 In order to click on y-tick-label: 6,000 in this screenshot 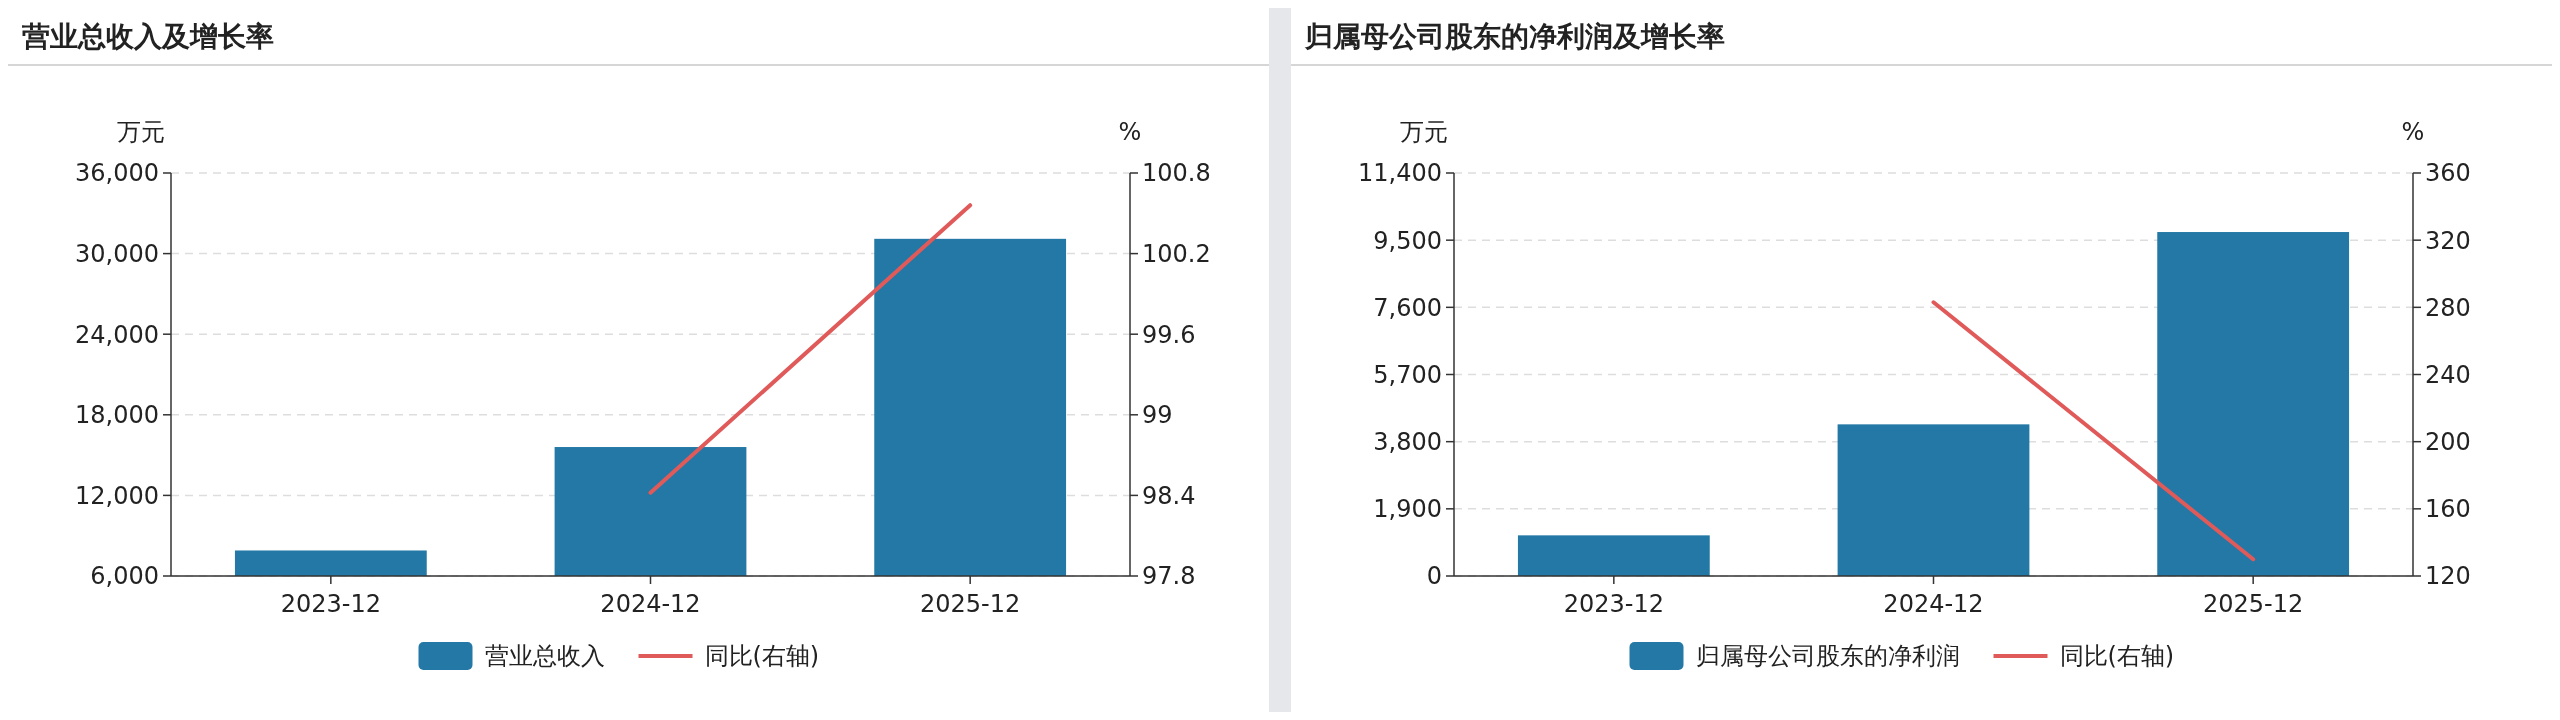, I will do `click(124, 576)`.